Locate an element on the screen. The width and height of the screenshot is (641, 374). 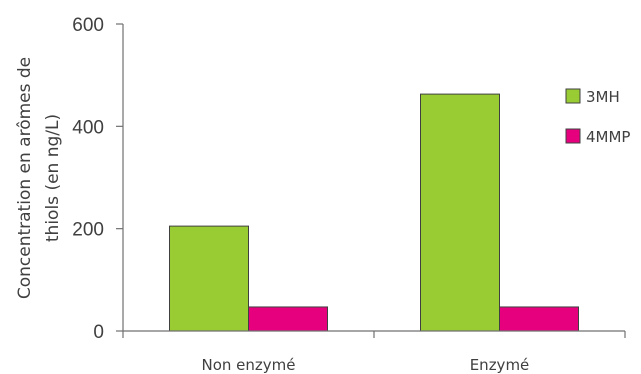
bar-4mmp-non-enzyme is located at coordinates (288, 319).